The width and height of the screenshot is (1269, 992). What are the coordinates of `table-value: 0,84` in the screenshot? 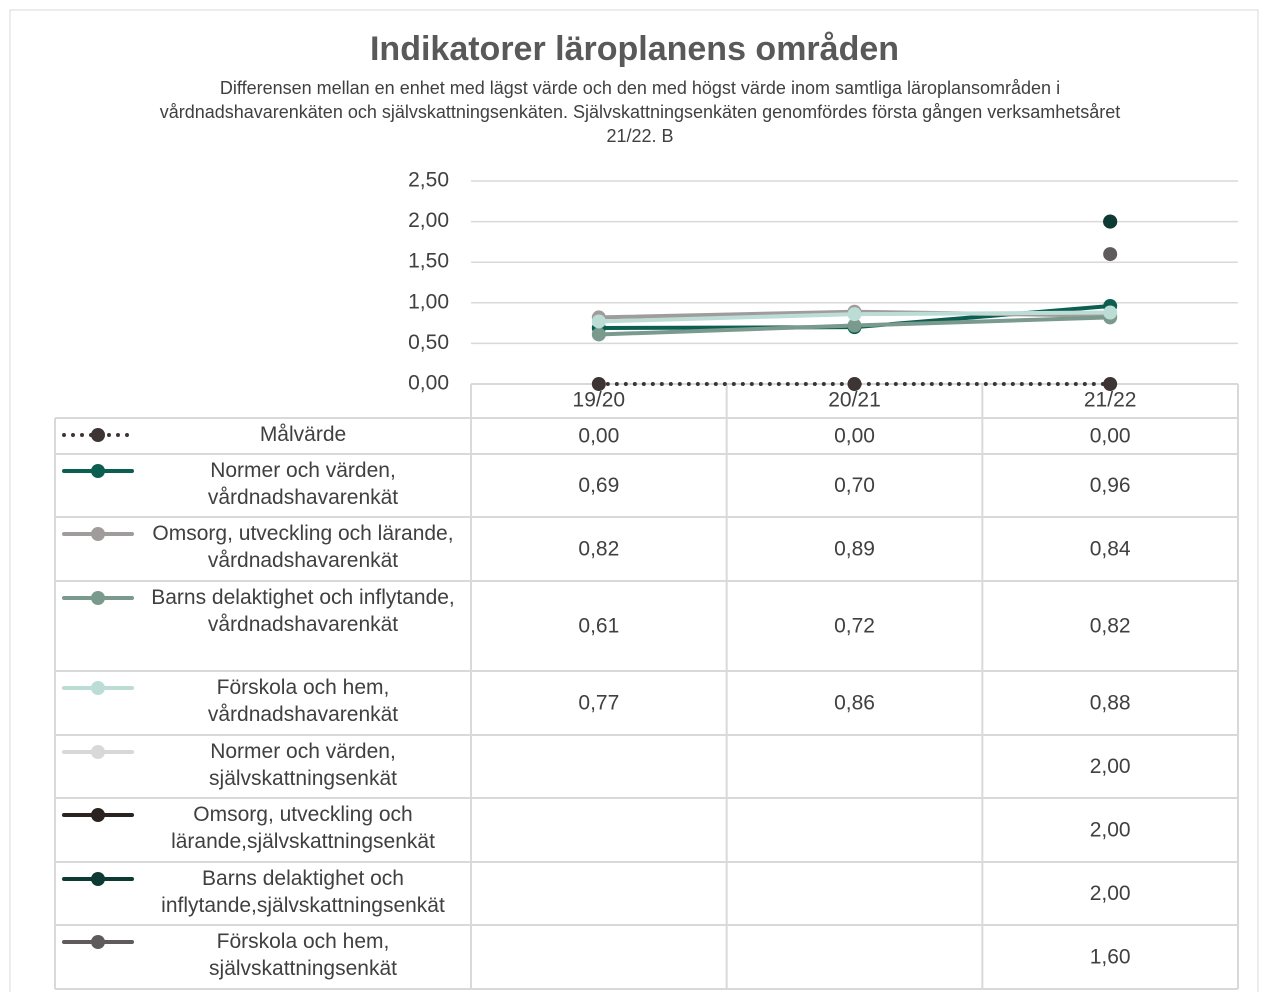 It's located at (1110, 549).